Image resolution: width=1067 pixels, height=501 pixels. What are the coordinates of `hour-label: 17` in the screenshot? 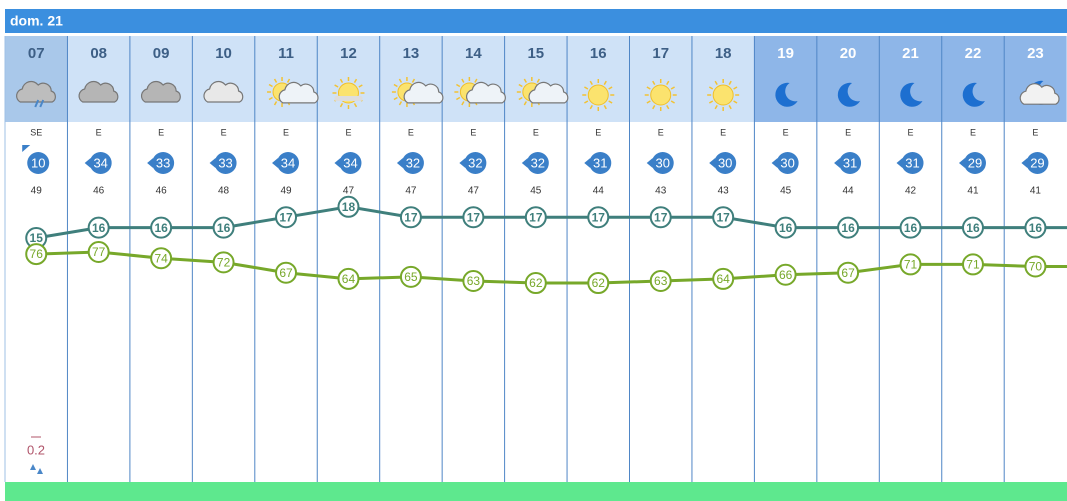 It's located at (660, 53).